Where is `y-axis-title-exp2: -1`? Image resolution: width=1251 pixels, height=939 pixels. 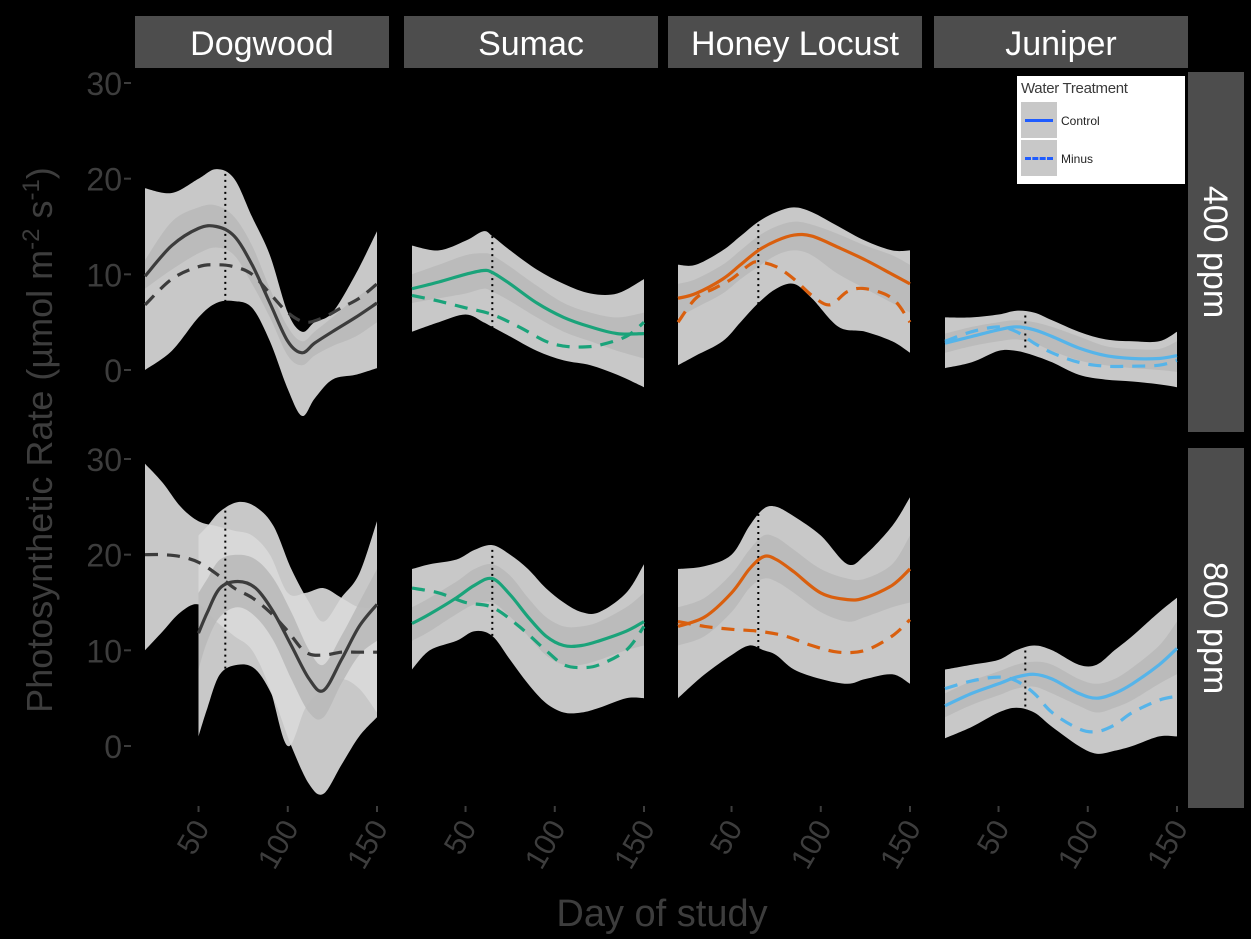
y-axis-title-exp2: -1 is located at coordinates (31, 189).